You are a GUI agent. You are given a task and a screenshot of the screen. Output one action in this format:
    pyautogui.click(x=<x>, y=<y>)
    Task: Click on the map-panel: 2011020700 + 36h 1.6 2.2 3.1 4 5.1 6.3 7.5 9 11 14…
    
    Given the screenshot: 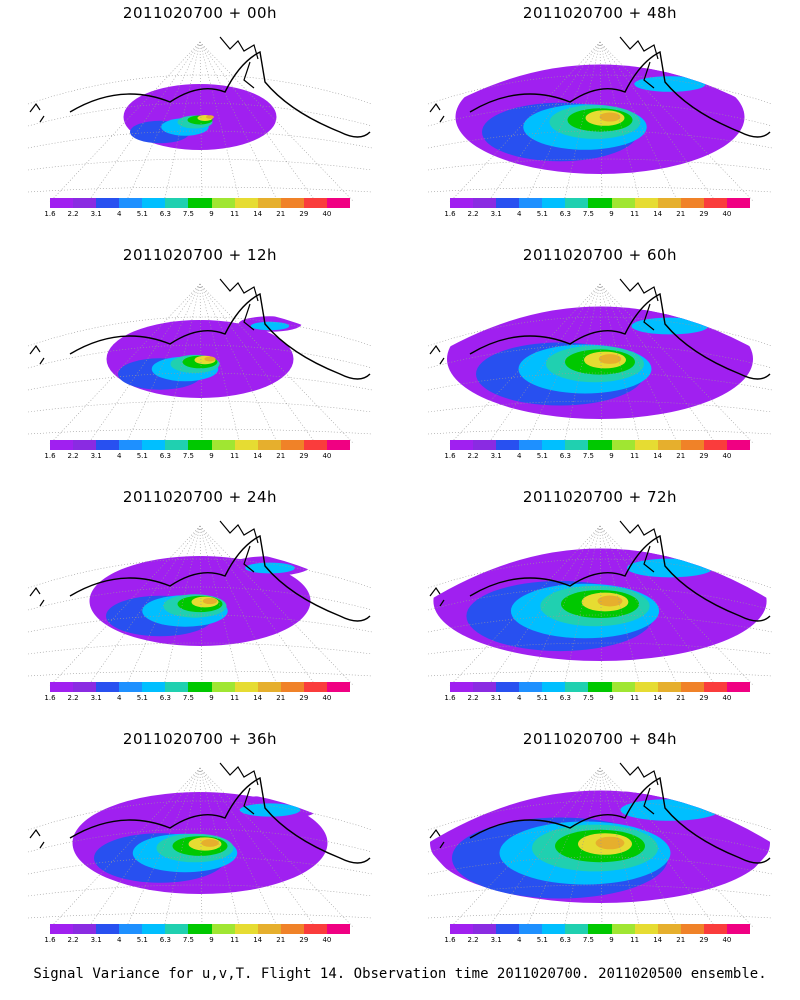 What is the action you would take?
    pyautogui.click(x=200, y=842)
    